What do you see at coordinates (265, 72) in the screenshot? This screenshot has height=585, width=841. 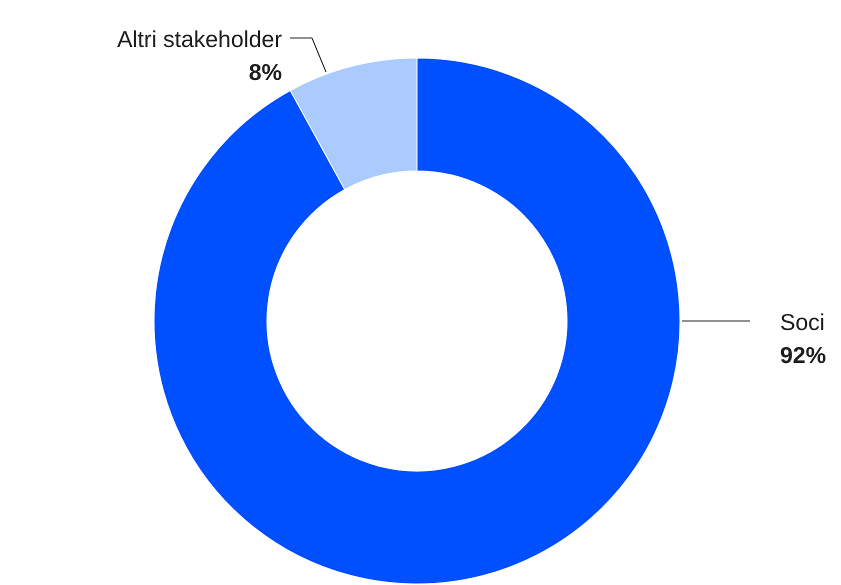 I see `data-label: 8%` at bounding box center [265, 72].